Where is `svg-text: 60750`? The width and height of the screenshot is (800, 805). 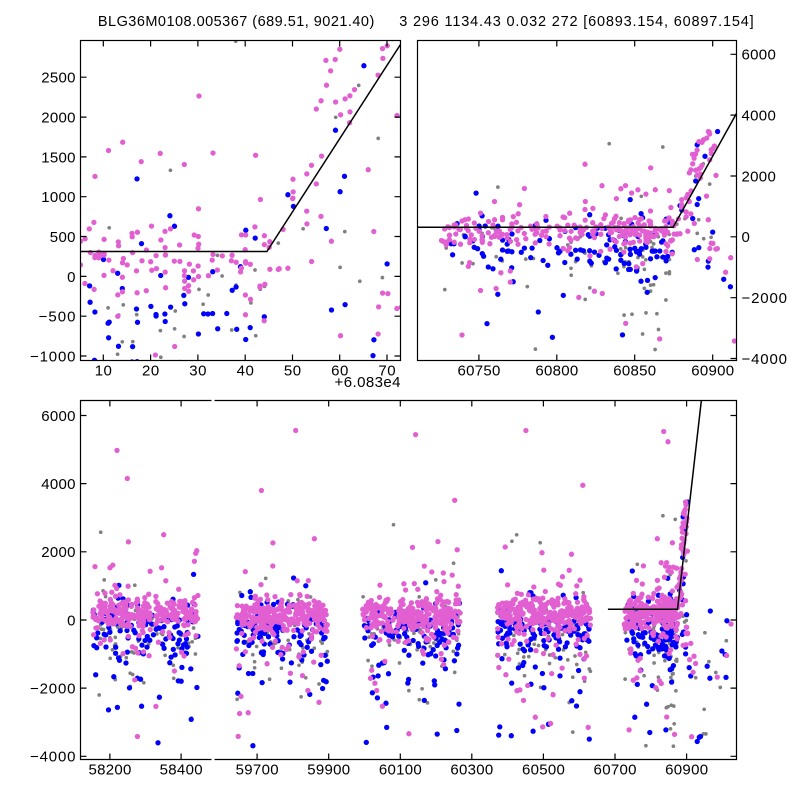 svg-text: 60750 is located at coordinates (478, 371).